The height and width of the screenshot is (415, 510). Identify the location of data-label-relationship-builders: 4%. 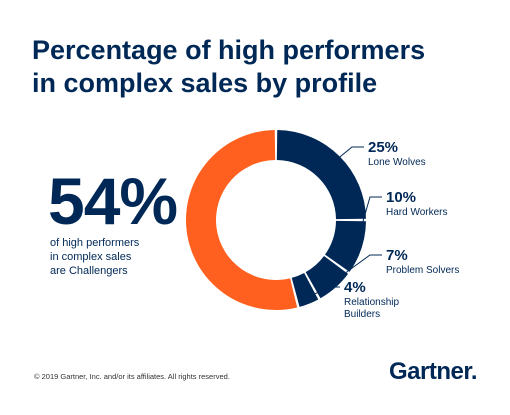
(355, 287).